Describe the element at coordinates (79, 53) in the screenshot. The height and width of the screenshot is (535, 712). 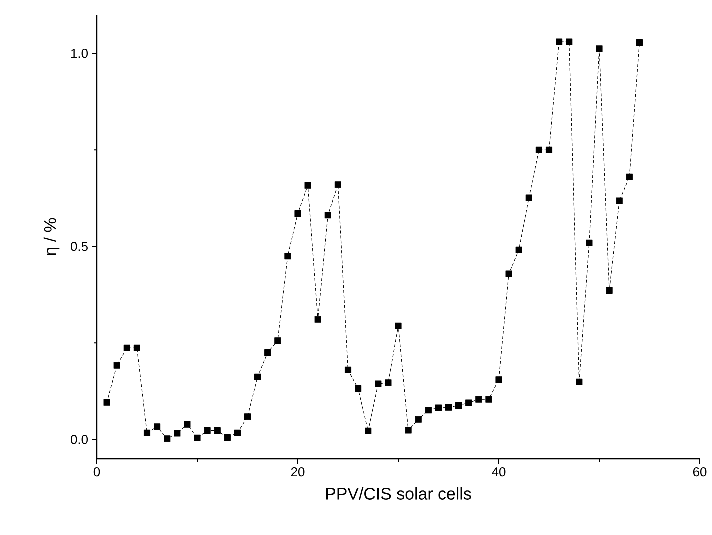
I see `y-tick-label: 1.0` at that location.